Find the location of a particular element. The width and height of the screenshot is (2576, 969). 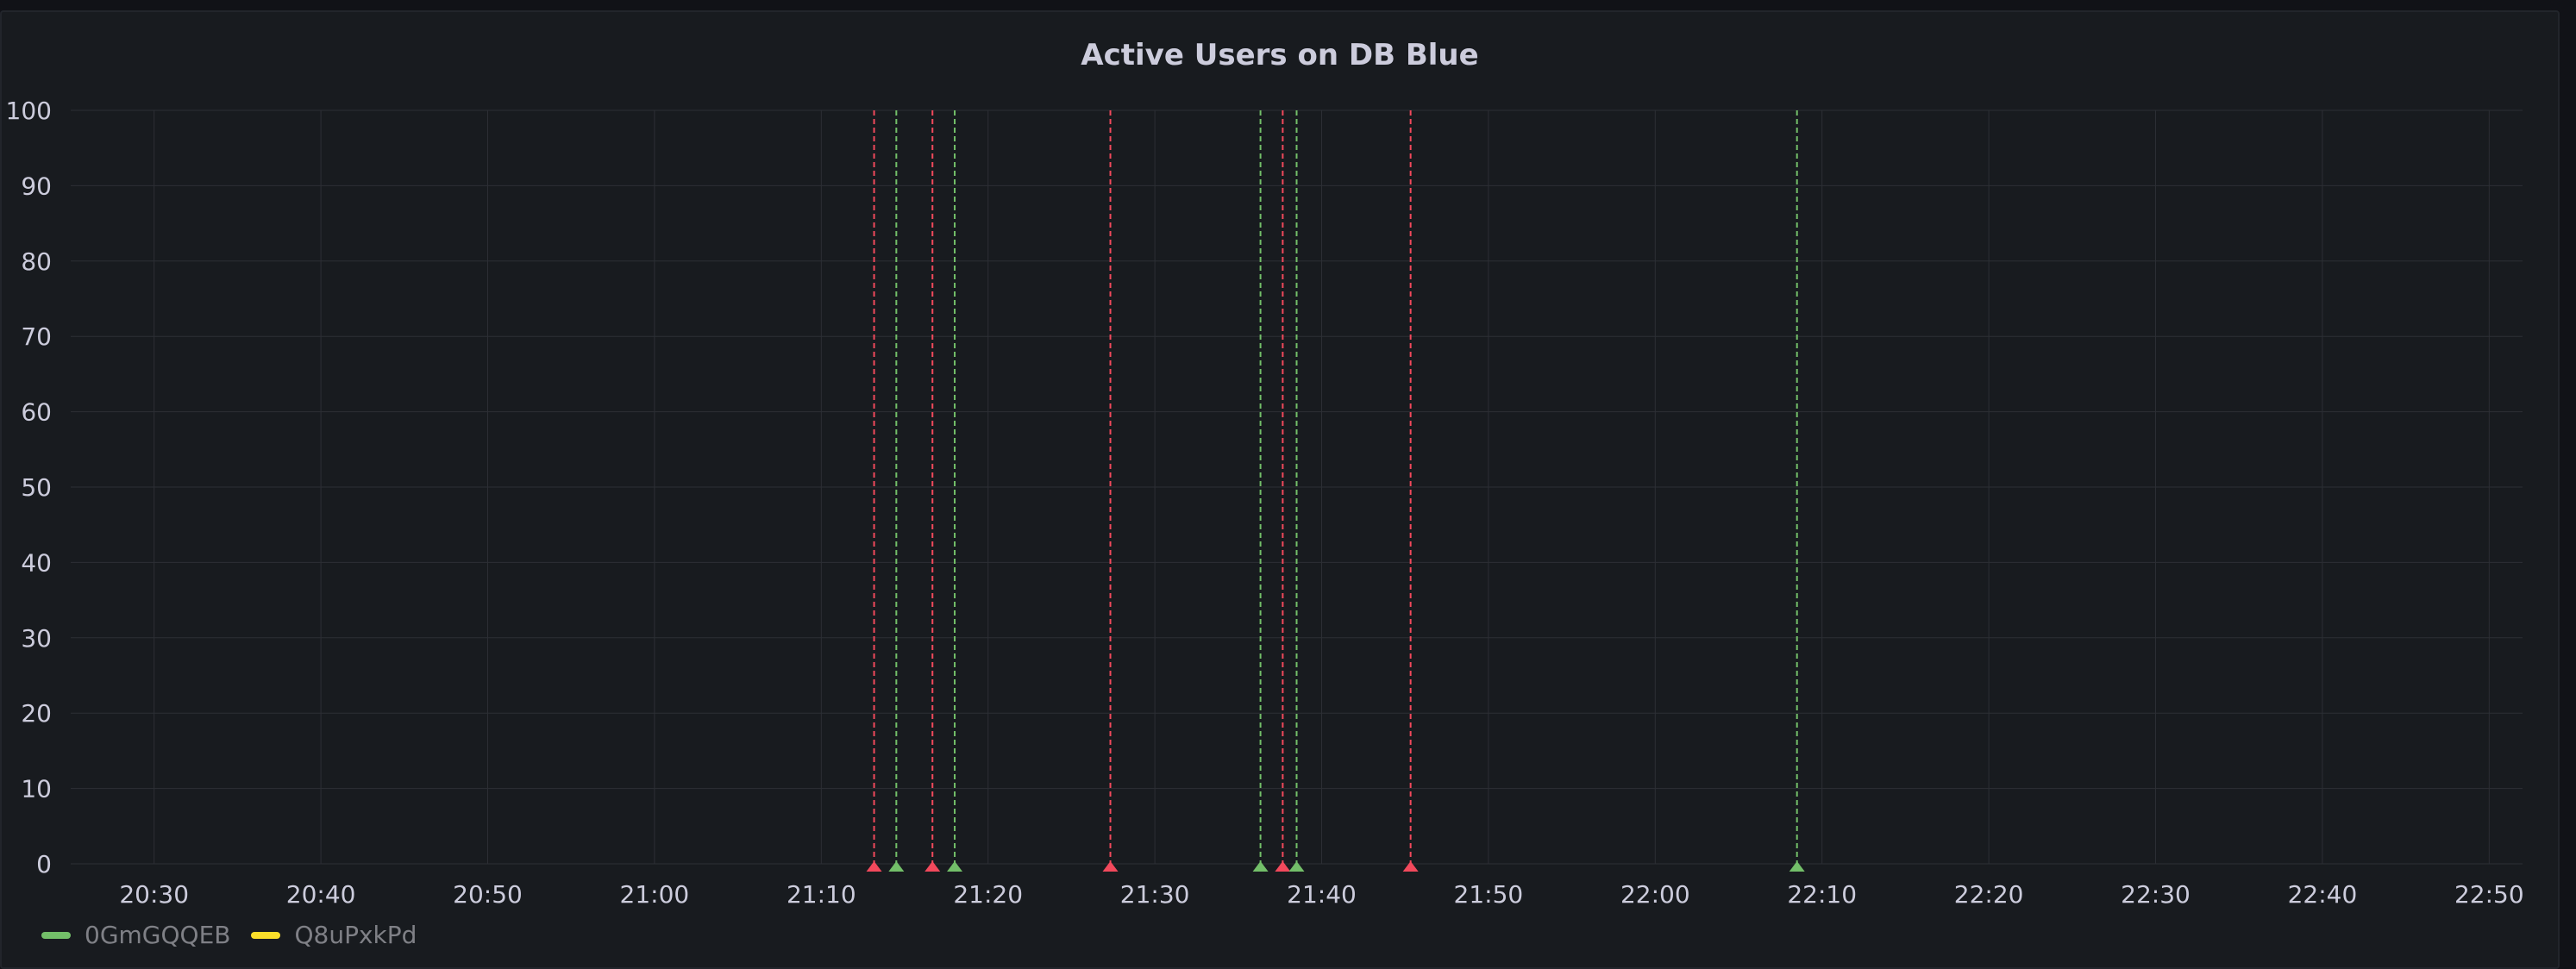

legend-item: 0GmGQQEB is located at coordinates (135, 935).